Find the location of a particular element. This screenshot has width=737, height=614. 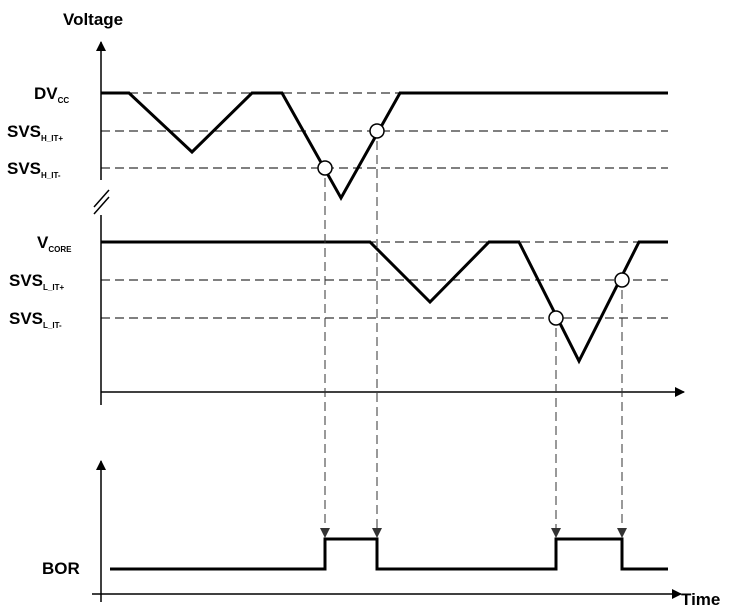

voltage-axis-label: Voltage is located at coordinates (93, 19).